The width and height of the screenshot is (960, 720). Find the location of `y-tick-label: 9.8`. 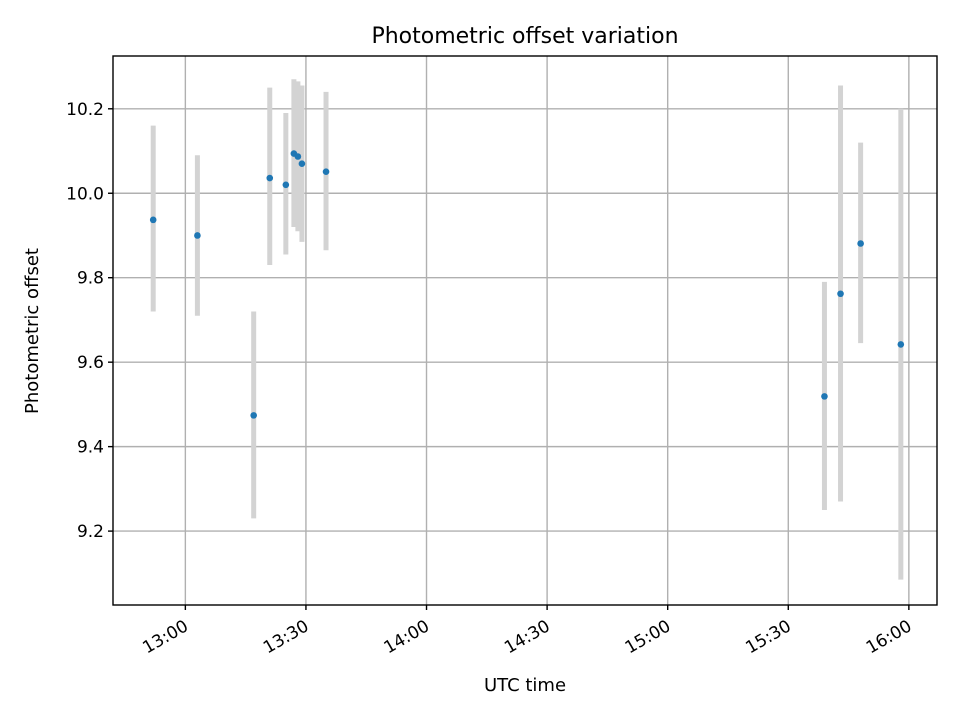

y-tick-label: 9.8 is located at coordinates (90, 279).